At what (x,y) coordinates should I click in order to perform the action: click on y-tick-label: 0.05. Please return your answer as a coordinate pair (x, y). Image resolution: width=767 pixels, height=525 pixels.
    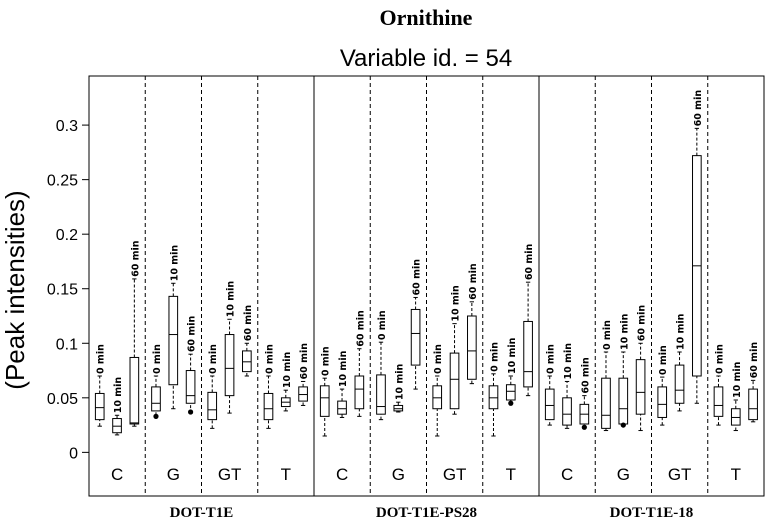
    Looking at the image, I should click on (62, 399).